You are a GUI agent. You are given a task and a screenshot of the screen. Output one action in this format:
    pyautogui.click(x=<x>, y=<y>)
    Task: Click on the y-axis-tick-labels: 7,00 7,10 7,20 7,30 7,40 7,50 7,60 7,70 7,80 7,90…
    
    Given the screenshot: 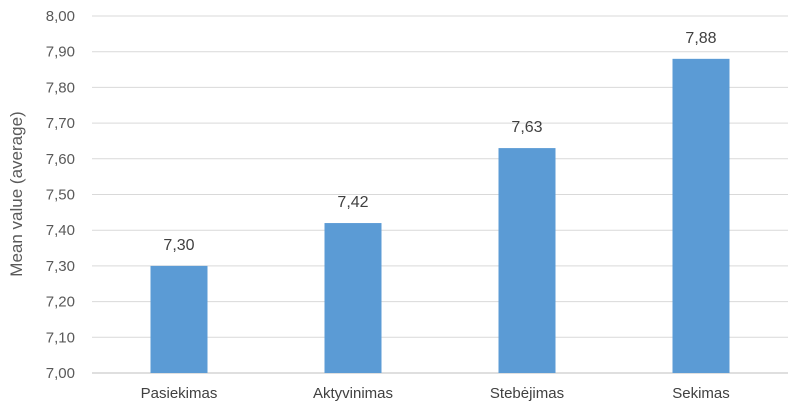 What is the action you would take?
    pyautogui.click(x=60, y=195)
    